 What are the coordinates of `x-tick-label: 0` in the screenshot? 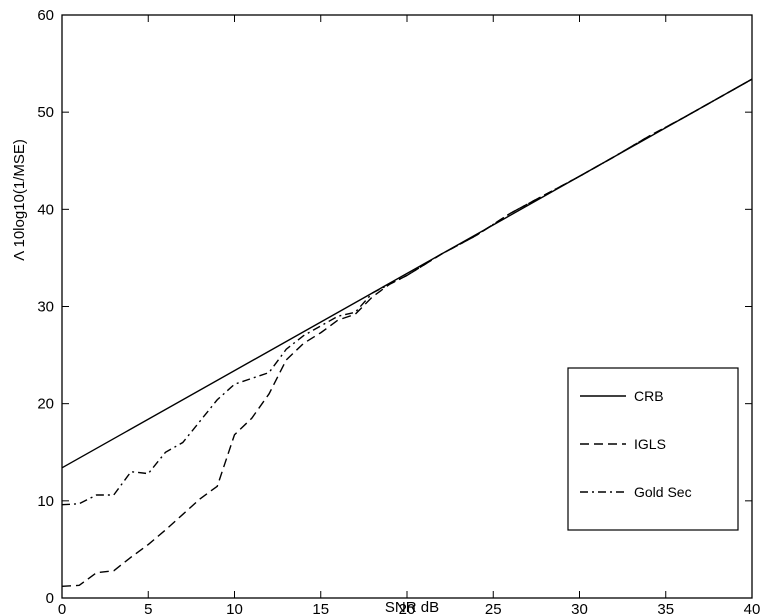 It's located at (62, 608).